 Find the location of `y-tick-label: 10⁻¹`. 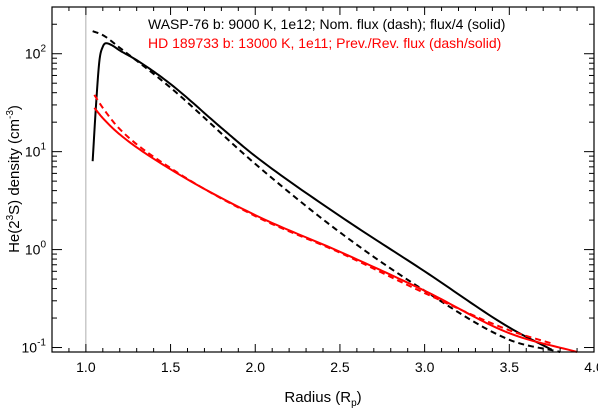

y-tick-label: 10⁻¹ is located at coordinates (34, 347).